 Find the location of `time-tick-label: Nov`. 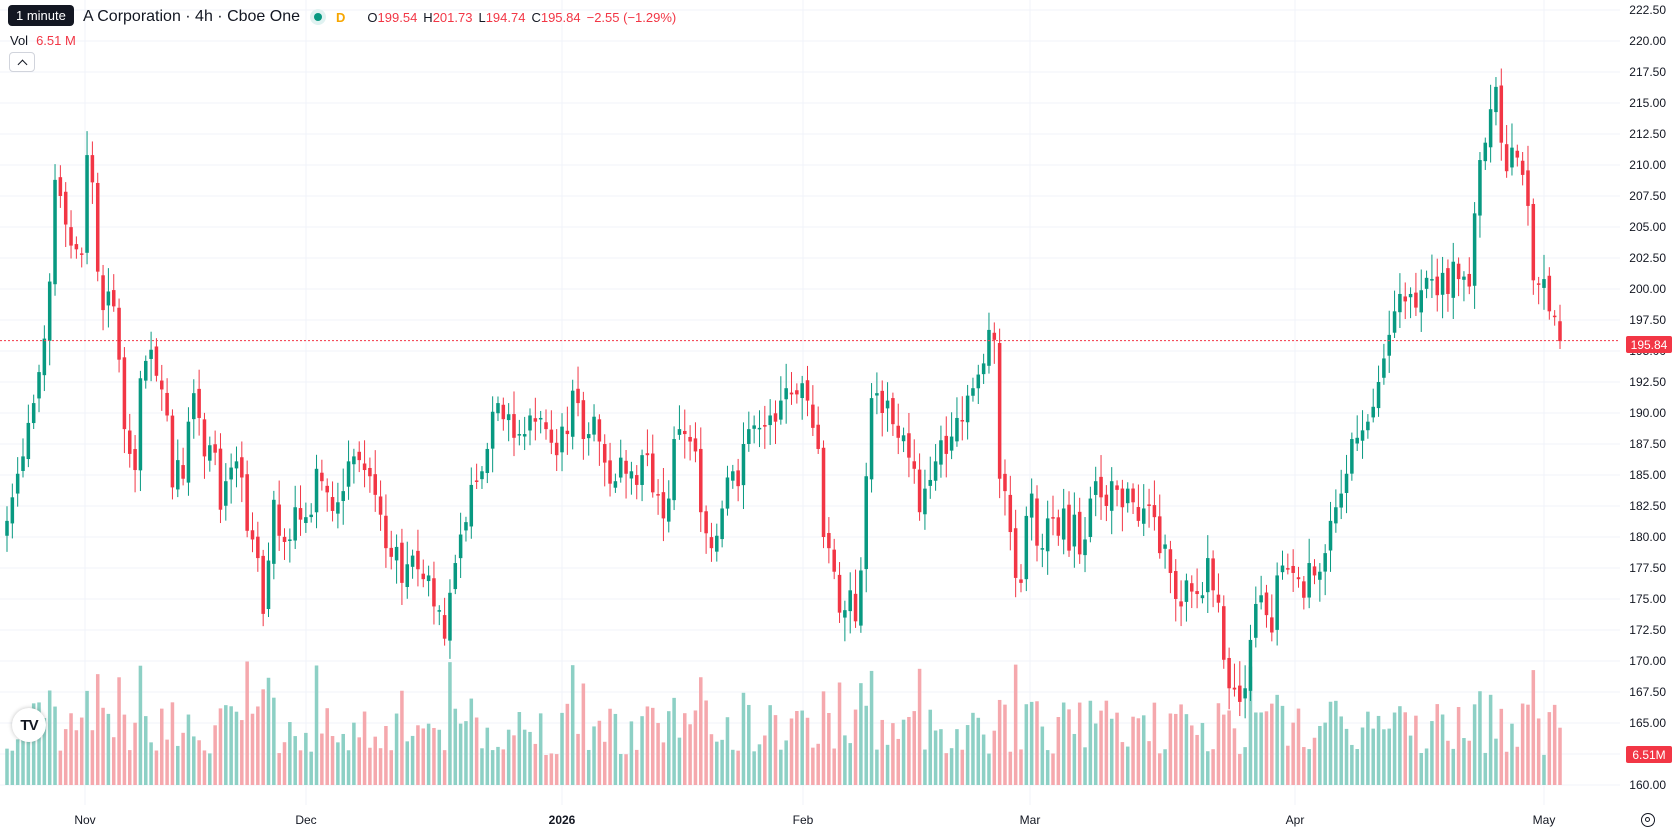

time-tick-label: Nov is located at coordinates (84, 820).